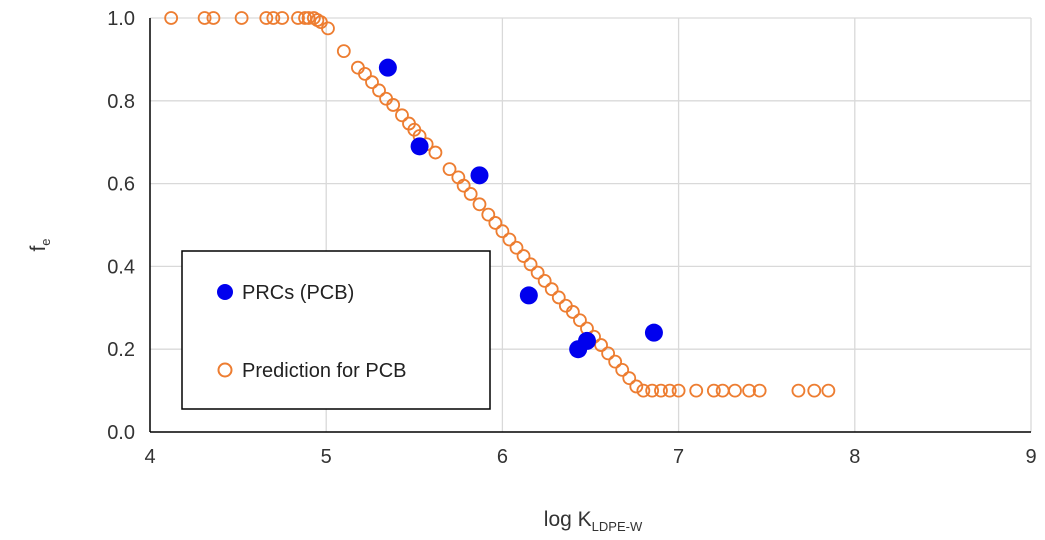  I want to click on x-tick-label: 8, so click(854, 457).